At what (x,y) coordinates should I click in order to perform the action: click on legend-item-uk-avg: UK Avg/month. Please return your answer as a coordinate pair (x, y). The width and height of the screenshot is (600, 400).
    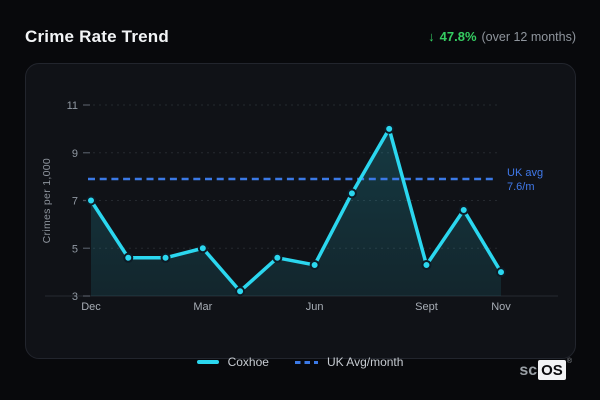
    Looking at the image, I should click on (349, 362).